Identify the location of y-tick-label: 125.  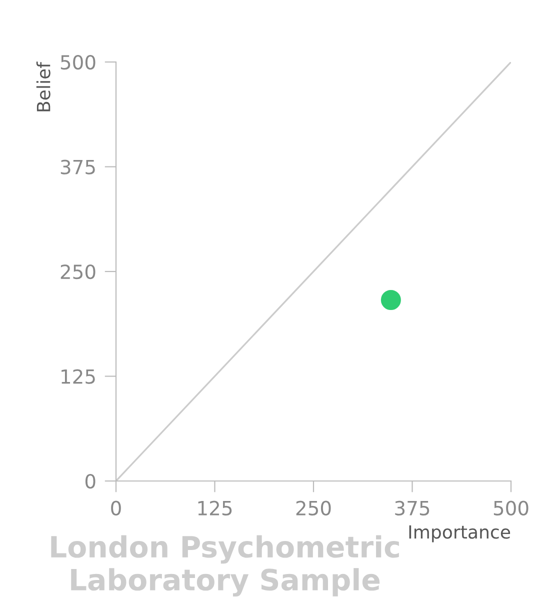
(78, 376).